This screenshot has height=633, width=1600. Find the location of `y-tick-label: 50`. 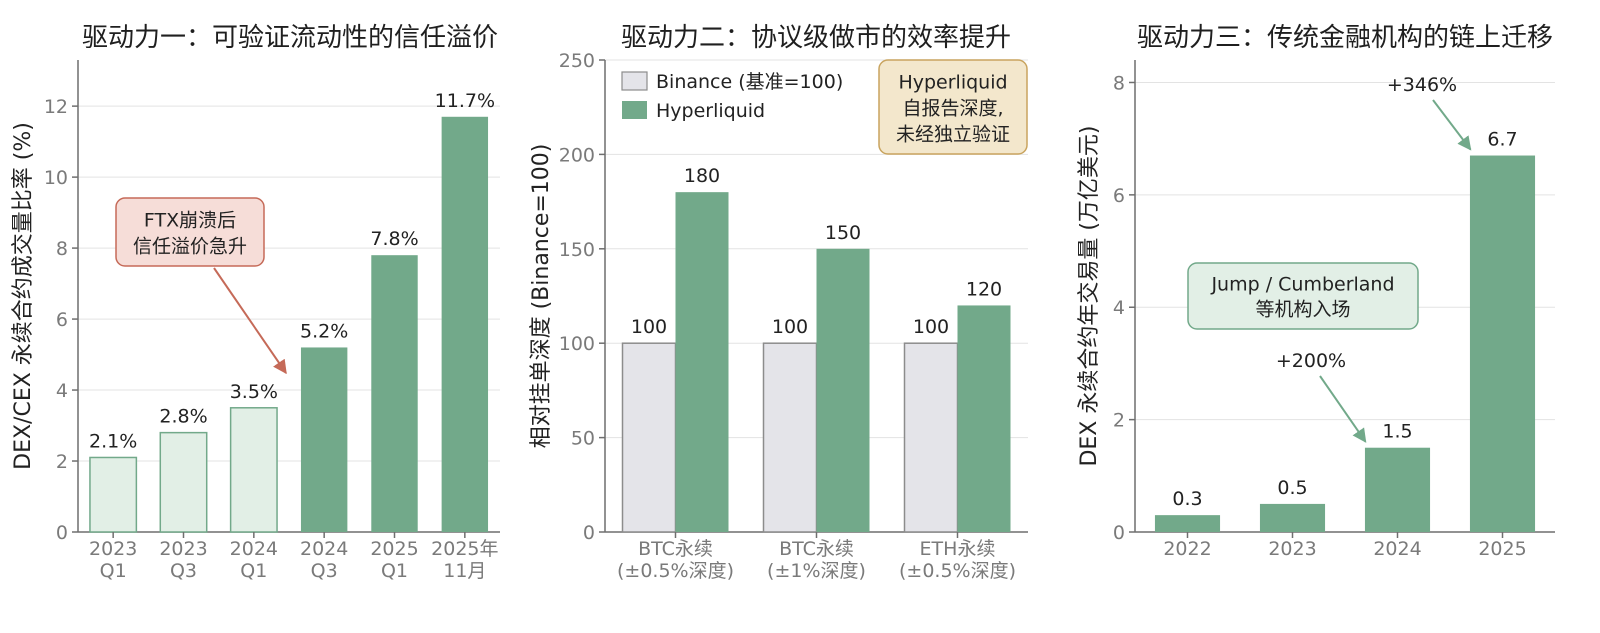

y-tick-label: 50 is located at coordinates (583, 439).